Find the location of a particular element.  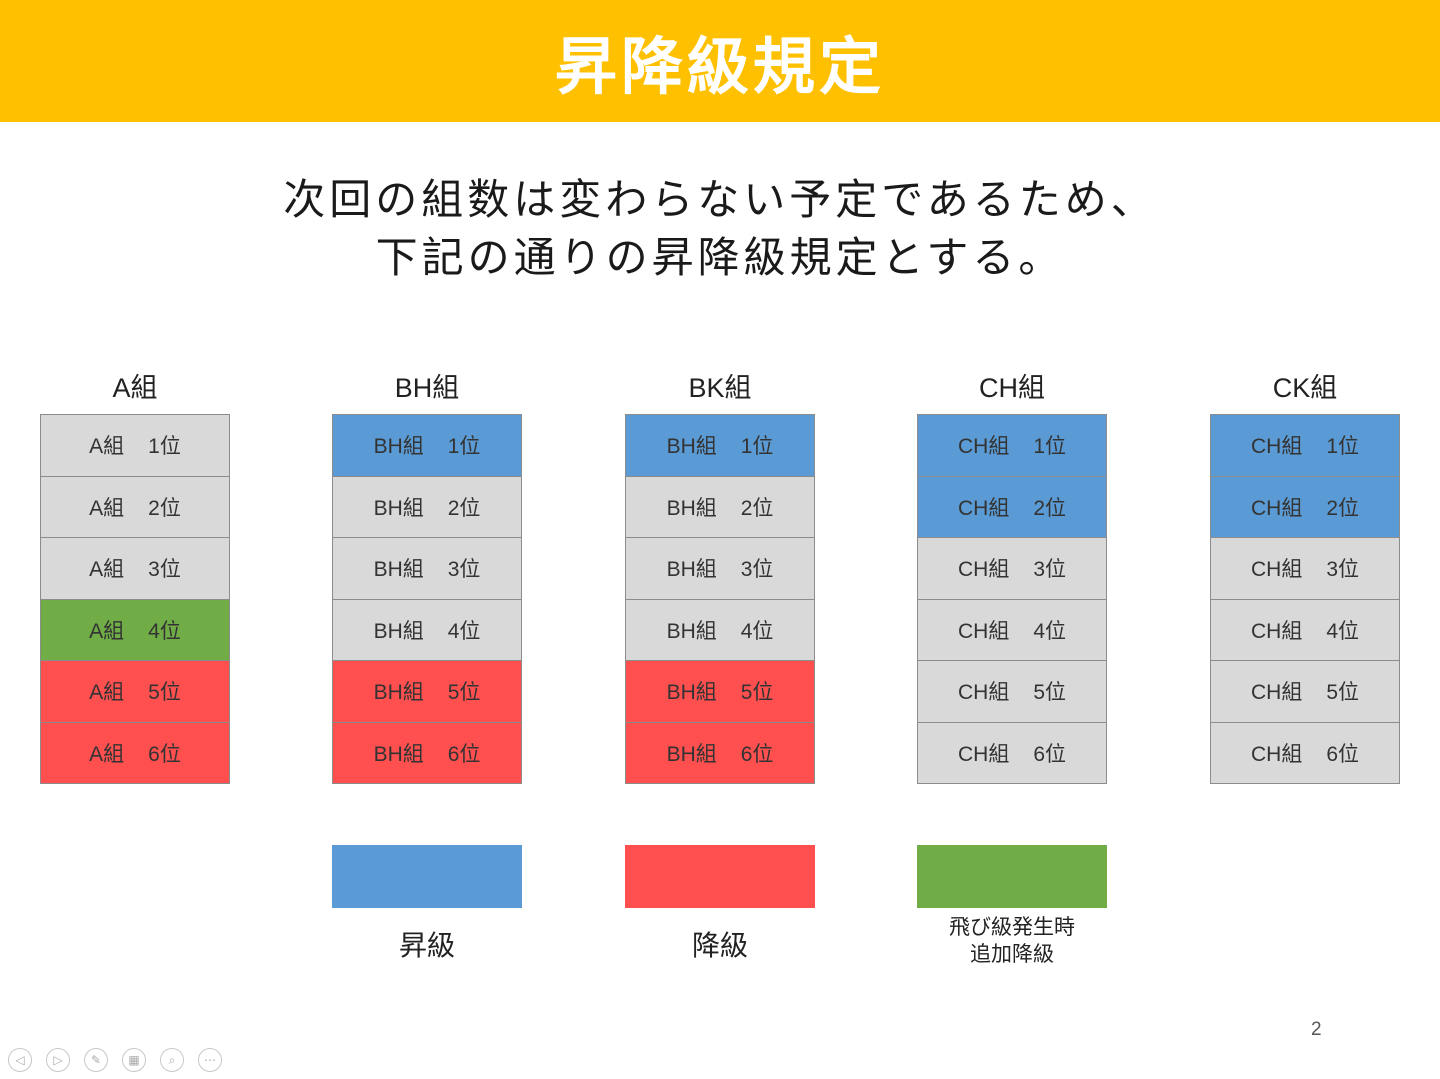

rank-cell: A組 4位 is located at coordinates (135, 630).